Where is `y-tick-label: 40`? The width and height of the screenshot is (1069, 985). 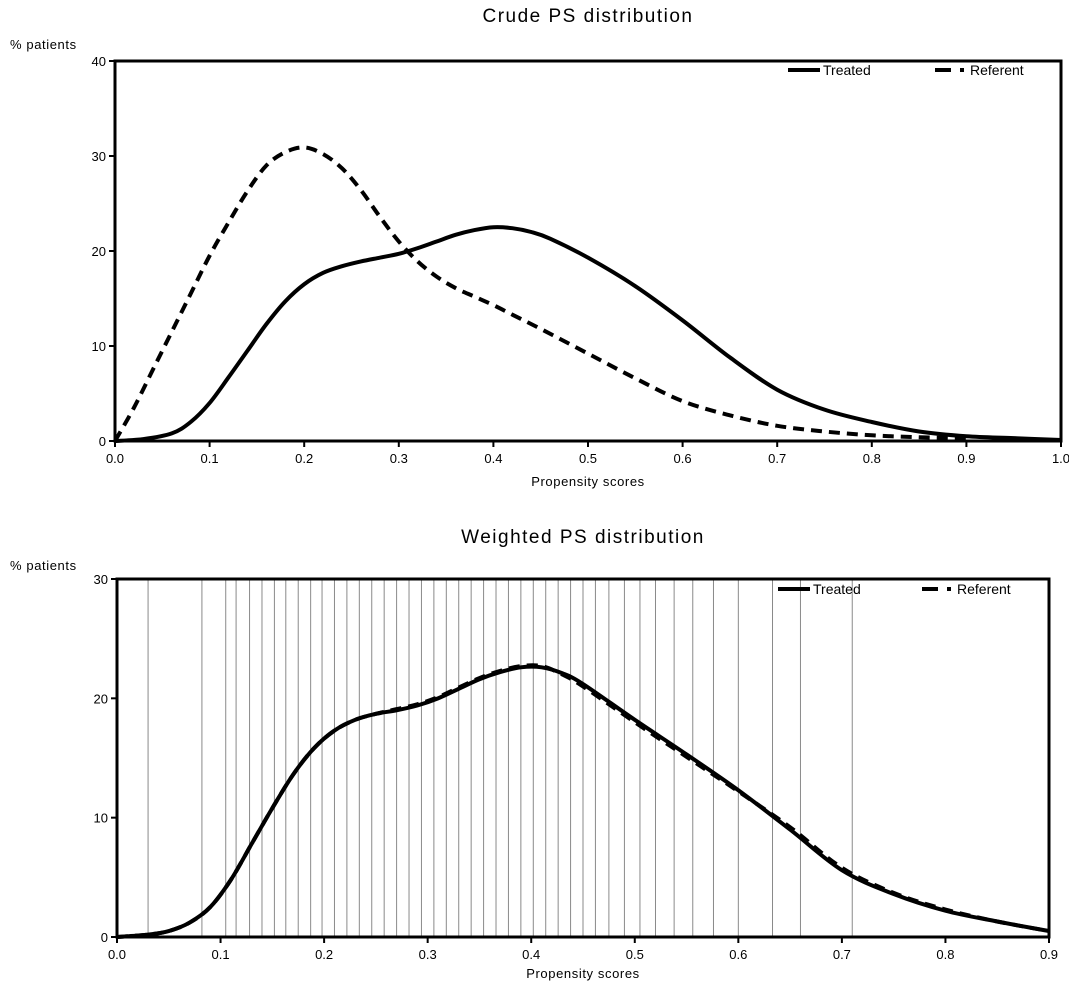
y-tick-label: 40 is located at coordinates (99, 61).